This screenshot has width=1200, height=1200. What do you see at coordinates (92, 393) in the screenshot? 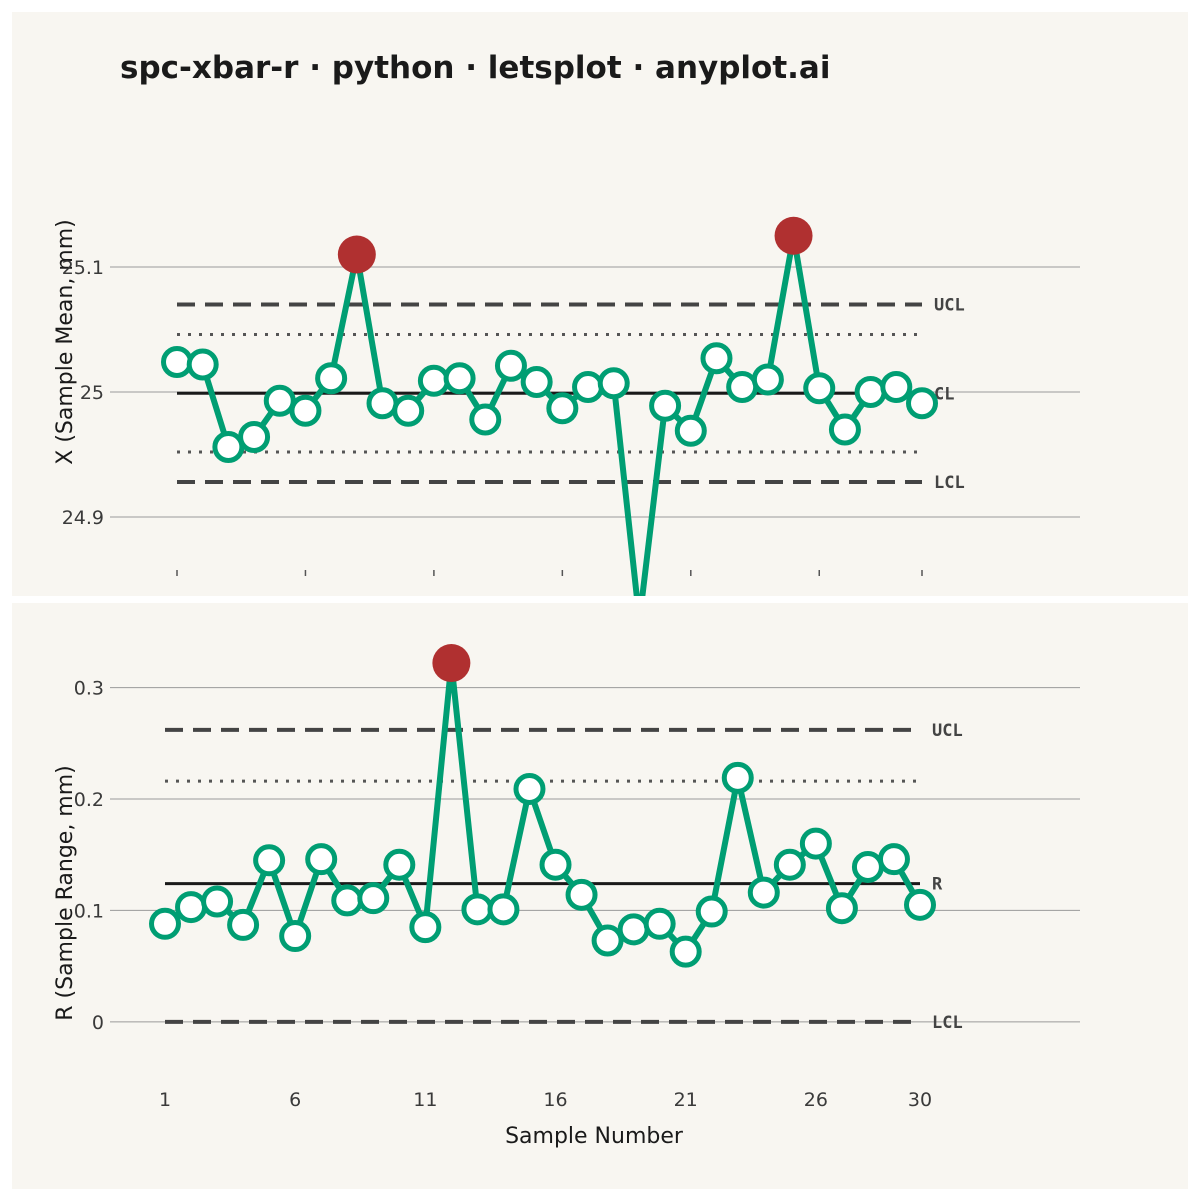
I see `xbar-y-tick-label: 25` at bounding box center [92, 393].